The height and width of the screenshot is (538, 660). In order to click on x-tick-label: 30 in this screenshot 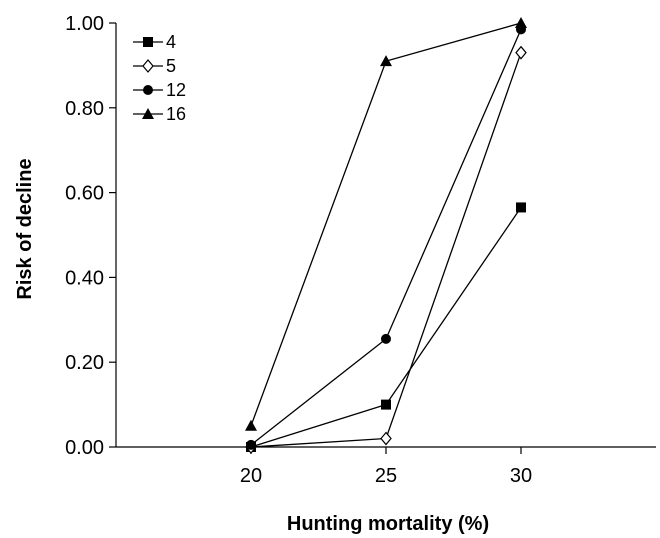, I will do `click(521, 476)`.